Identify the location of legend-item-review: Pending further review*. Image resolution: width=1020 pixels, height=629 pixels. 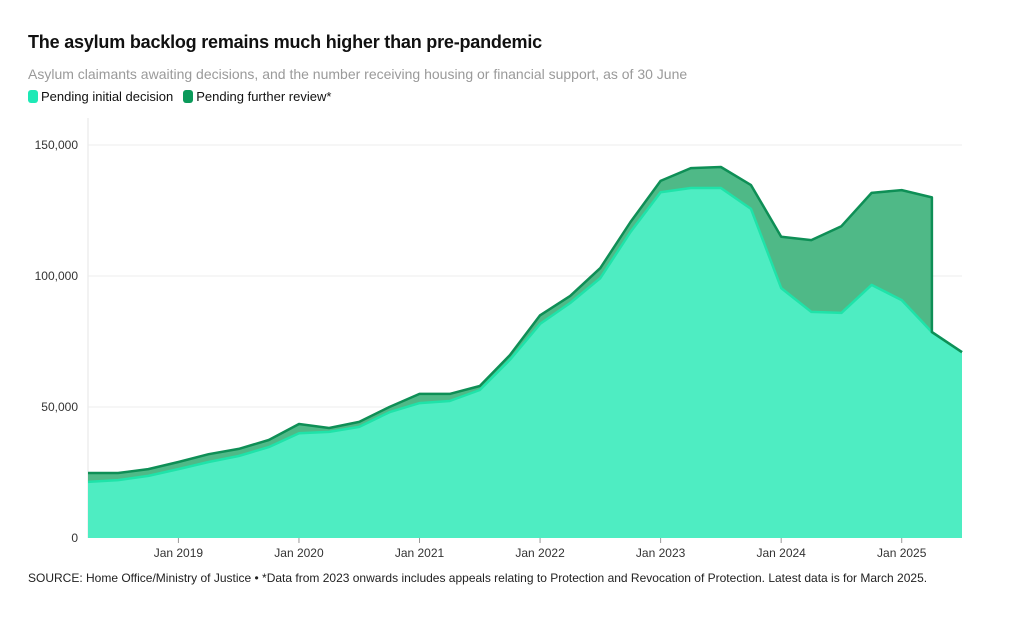
(257, 96).